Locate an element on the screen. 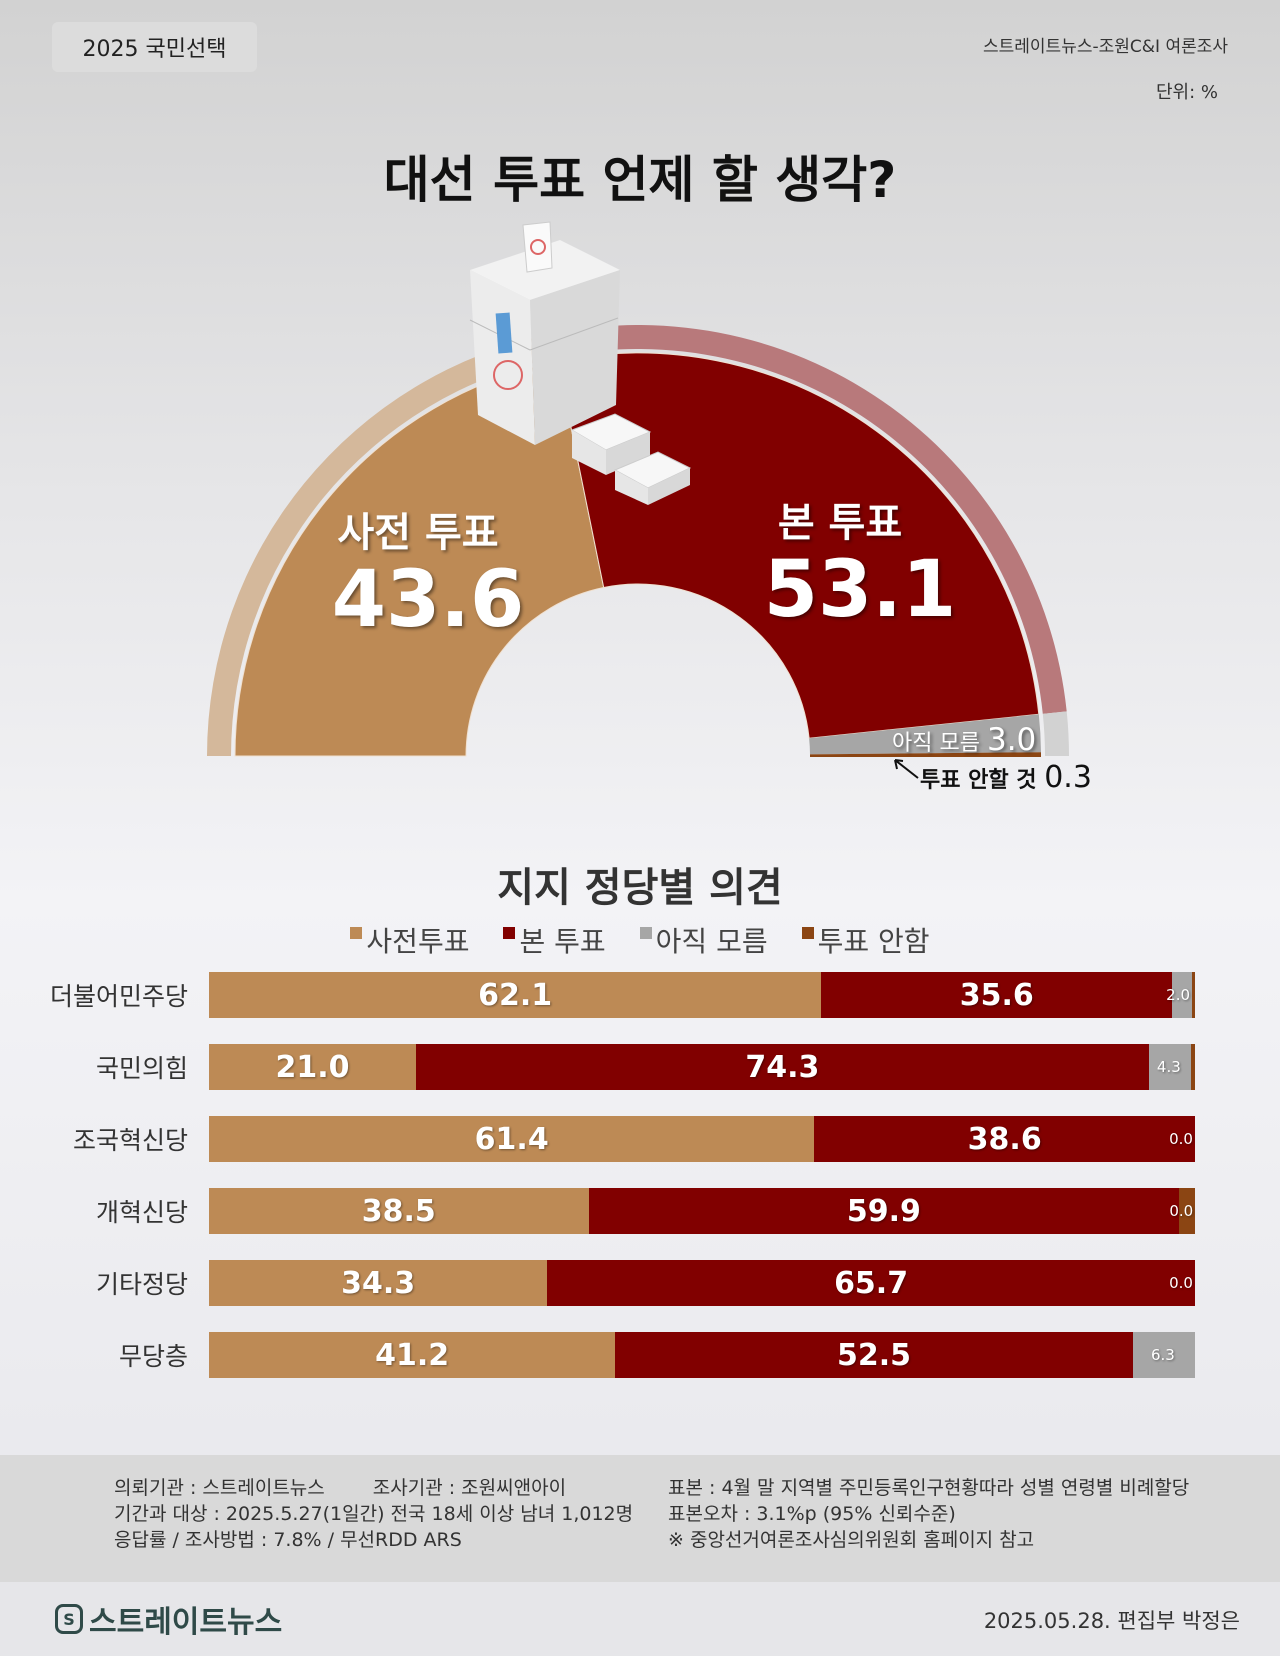  stacked-bar: 34.3 65.7 0.0 is located at coordinates (702, 1283).